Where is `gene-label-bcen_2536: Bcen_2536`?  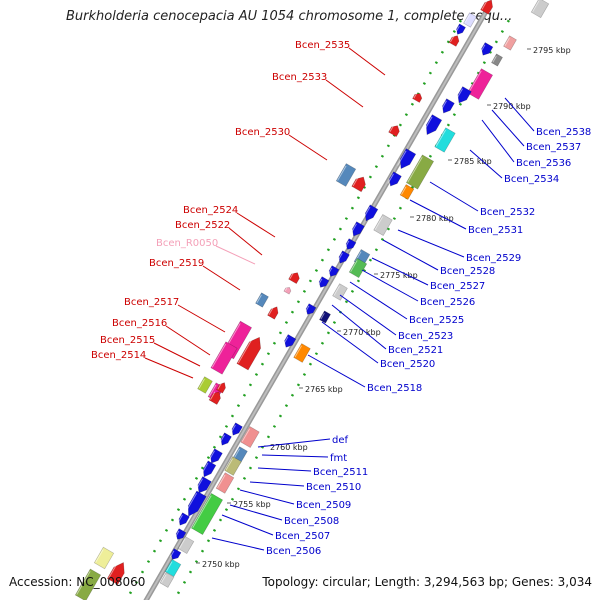
gene-label-bcen_2536: Bcen_2536 is located at coordinates (543, 163).